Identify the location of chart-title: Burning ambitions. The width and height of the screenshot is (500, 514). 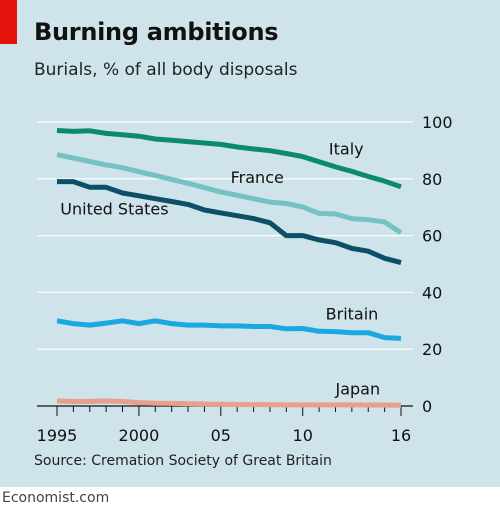
(156, 32).